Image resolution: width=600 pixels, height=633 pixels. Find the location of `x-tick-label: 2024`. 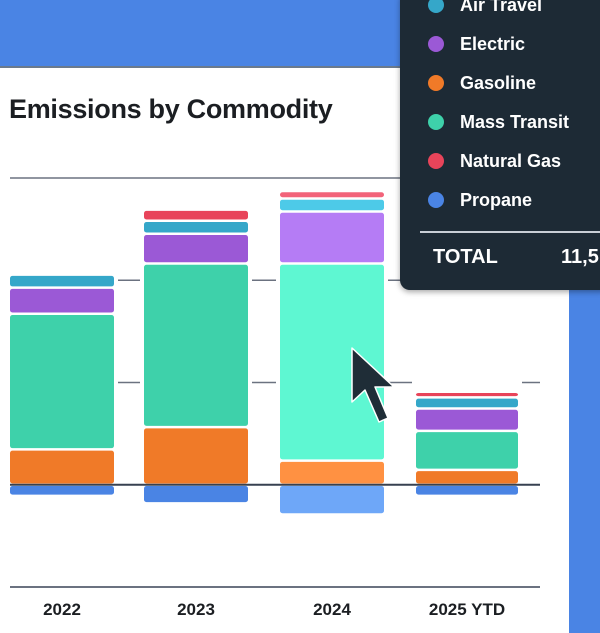

x-tick-label: 2024 is located at coordinates (332, 609).